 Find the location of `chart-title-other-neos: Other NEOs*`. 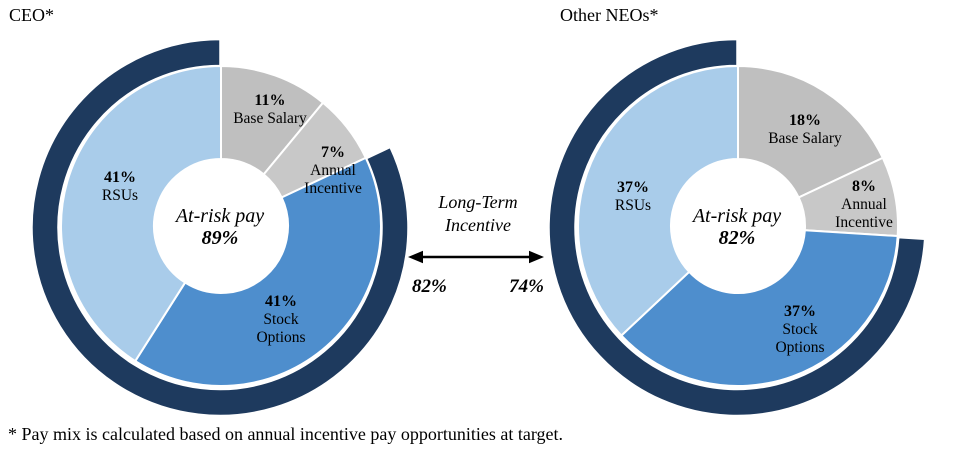

chart-title-other-neos: Other NEOs* is located at coordinates (609, 15).